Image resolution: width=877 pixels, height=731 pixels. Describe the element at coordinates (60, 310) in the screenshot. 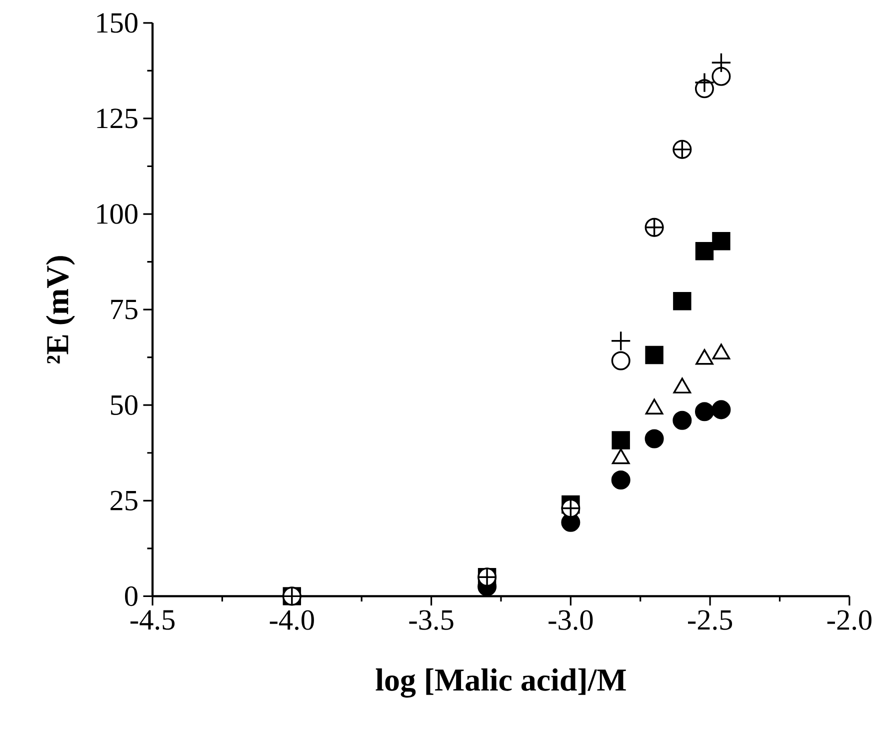

I see `y-axis-title: ²E (mV)` at that location.